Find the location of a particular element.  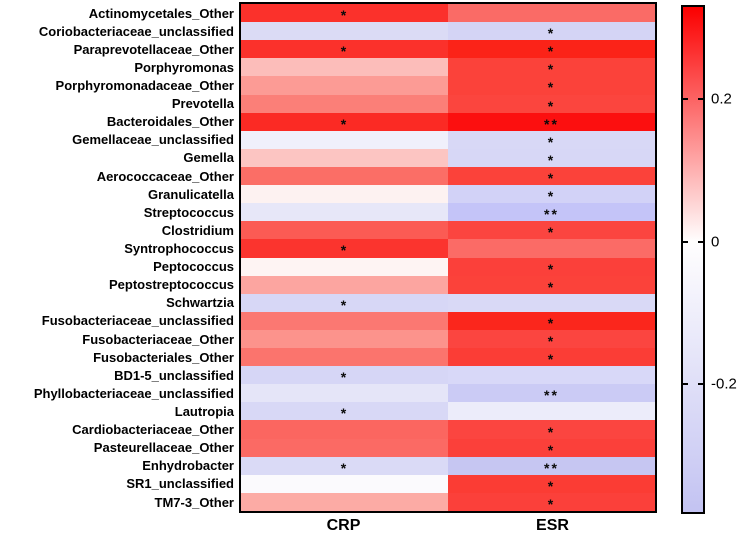

row-label: Phyllobacteriaceae_unclassified is located at coordinates (133, 393).